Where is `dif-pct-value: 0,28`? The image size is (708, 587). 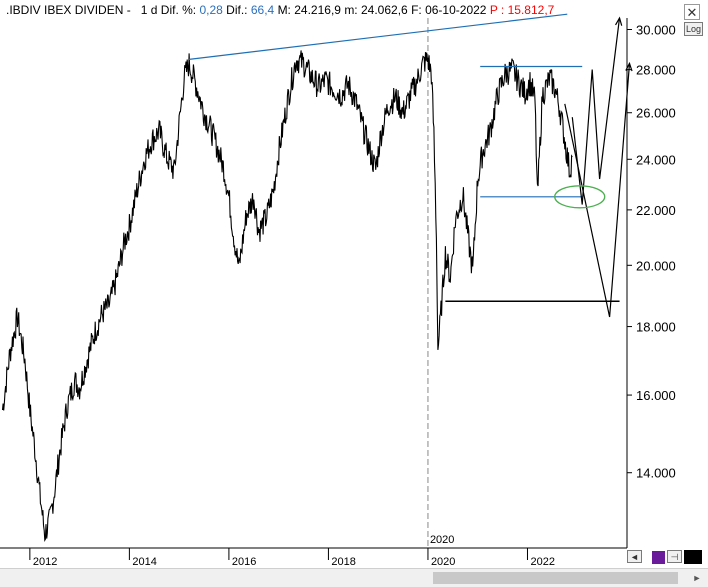 dif-pct-value: 0,28 is located at coordinates (211, 10).